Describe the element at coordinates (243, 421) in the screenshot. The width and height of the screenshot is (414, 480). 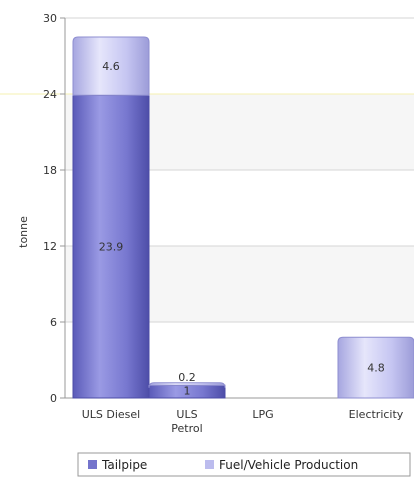
I see `x-axis: ULS Diesel ULS Petrol LPG Electricity` at that location.